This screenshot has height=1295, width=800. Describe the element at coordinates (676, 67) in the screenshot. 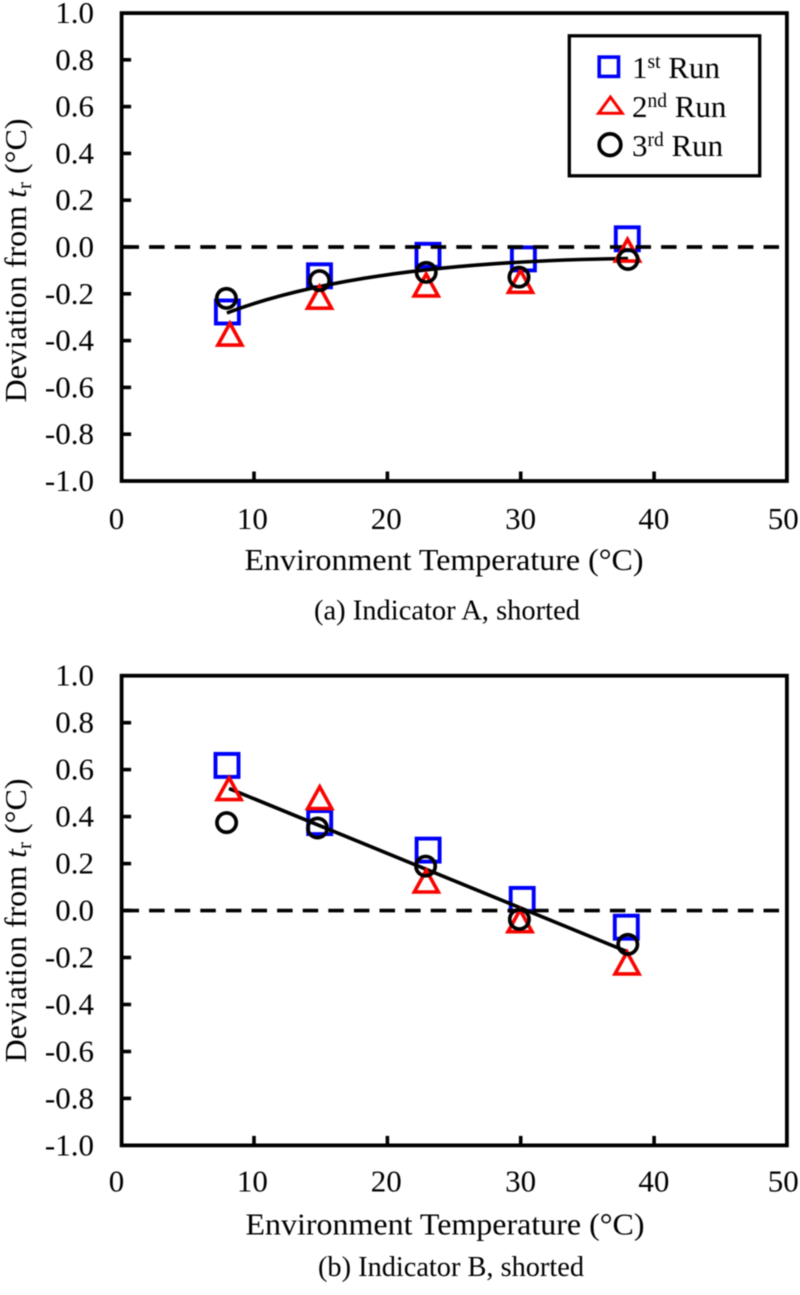

I see `svg-text: 1st Run` at that location.